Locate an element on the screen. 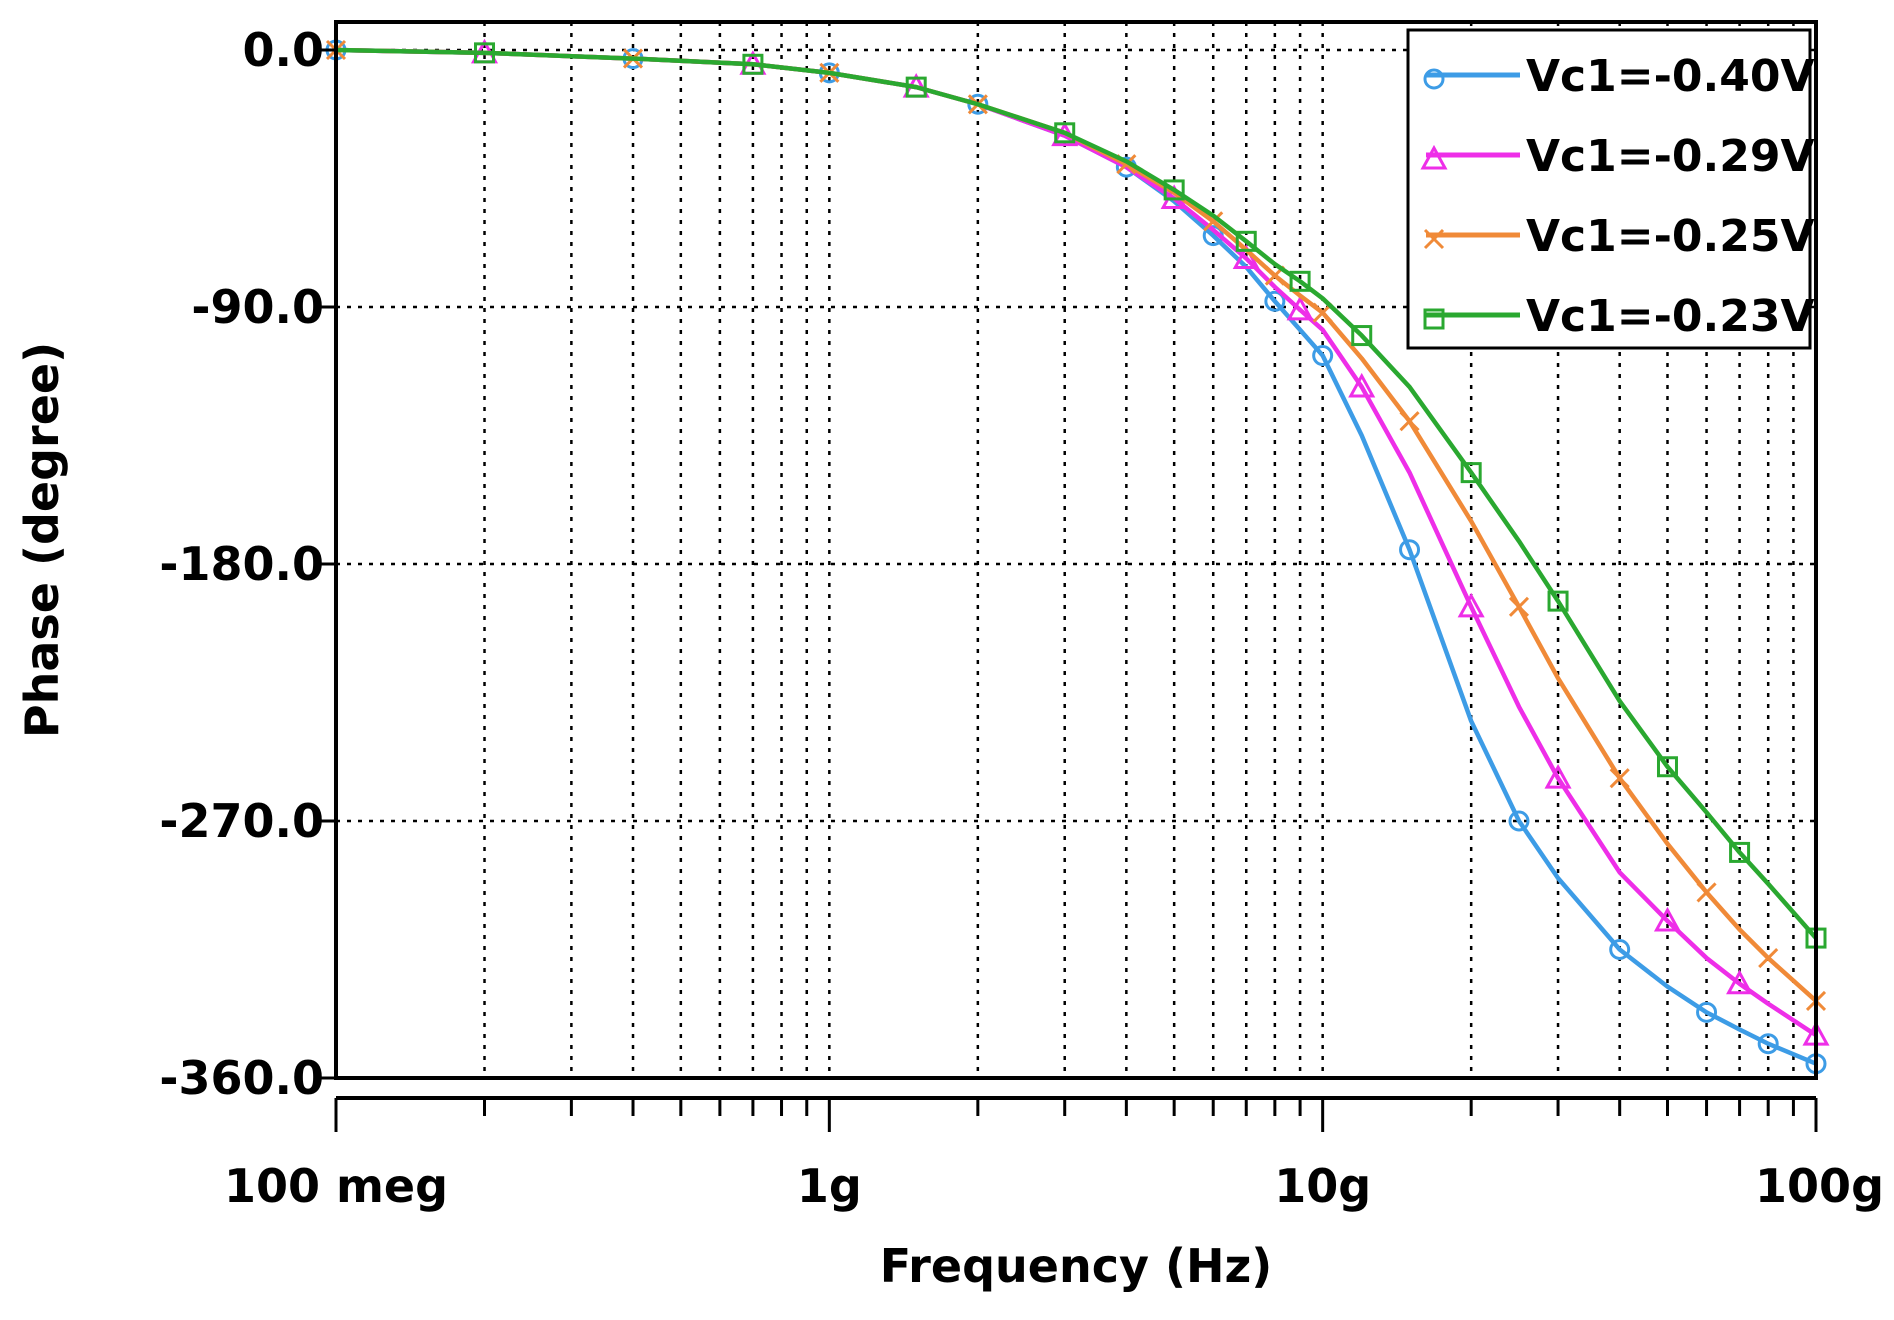  legend-box is located at coordinates (1609, 189).